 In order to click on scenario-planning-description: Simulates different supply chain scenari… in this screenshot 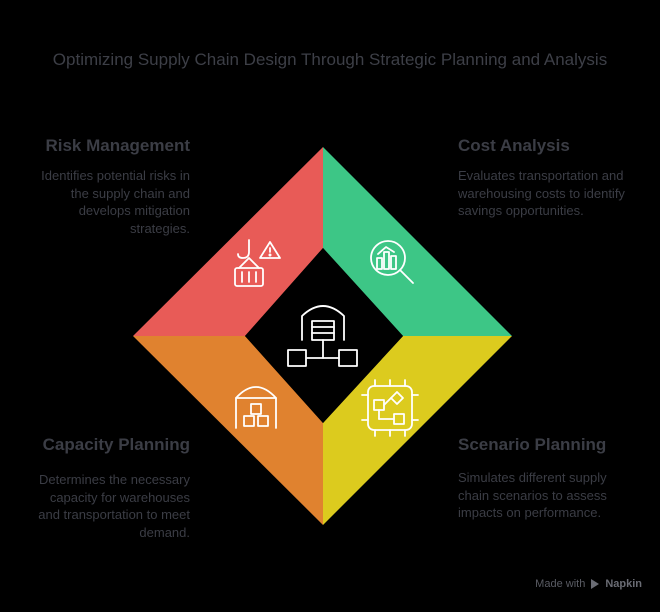, I will do `click(532, 495)`.